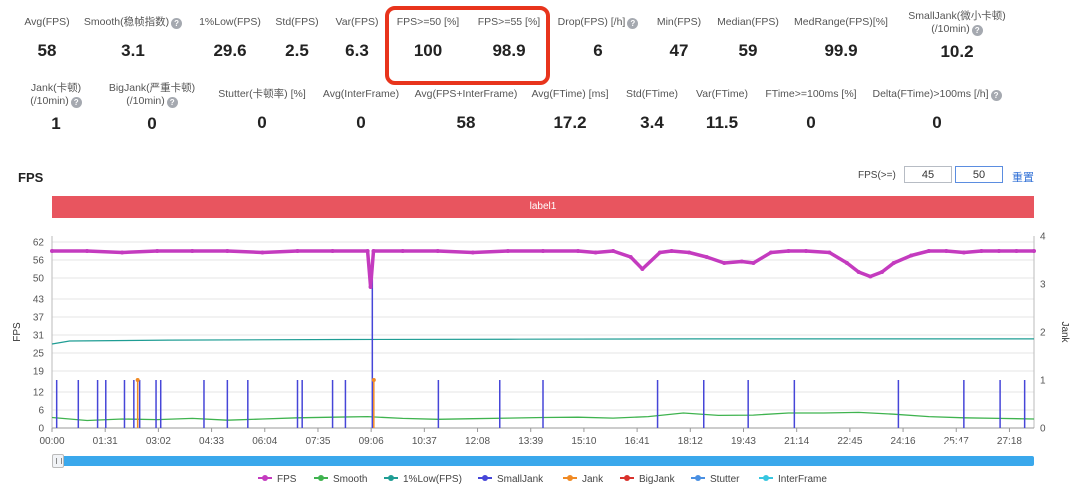 The width and height of the screenshot is (1080, 489). I want to click on metric-label: Stutter(卡顿率) [%], so click(262, 94).